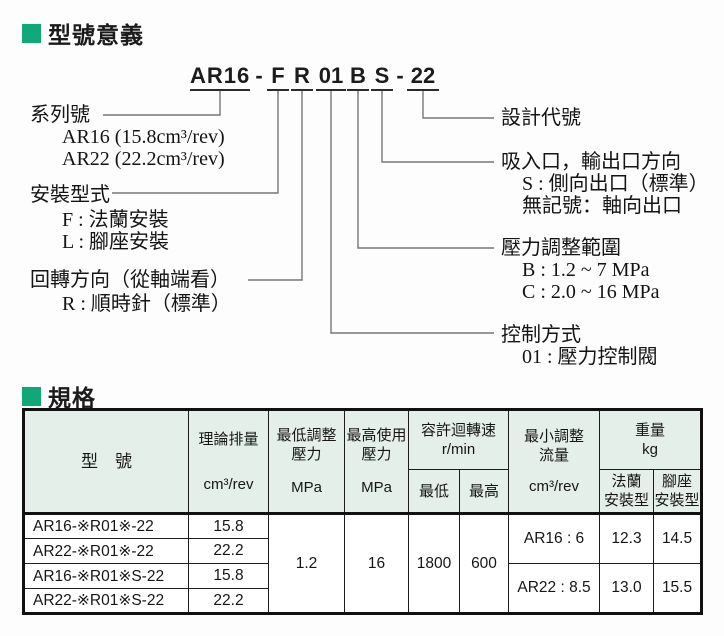  I want to click on annotation-line: B : 1.2 ~ 7 MPa, so click(586, 270).